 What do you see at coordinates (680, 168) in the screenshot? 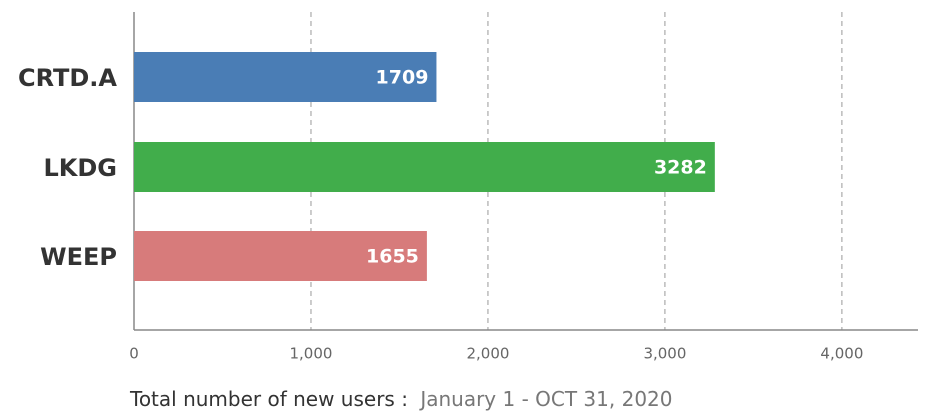
I see `value-label: 3282` at bounding box center [680, 168].